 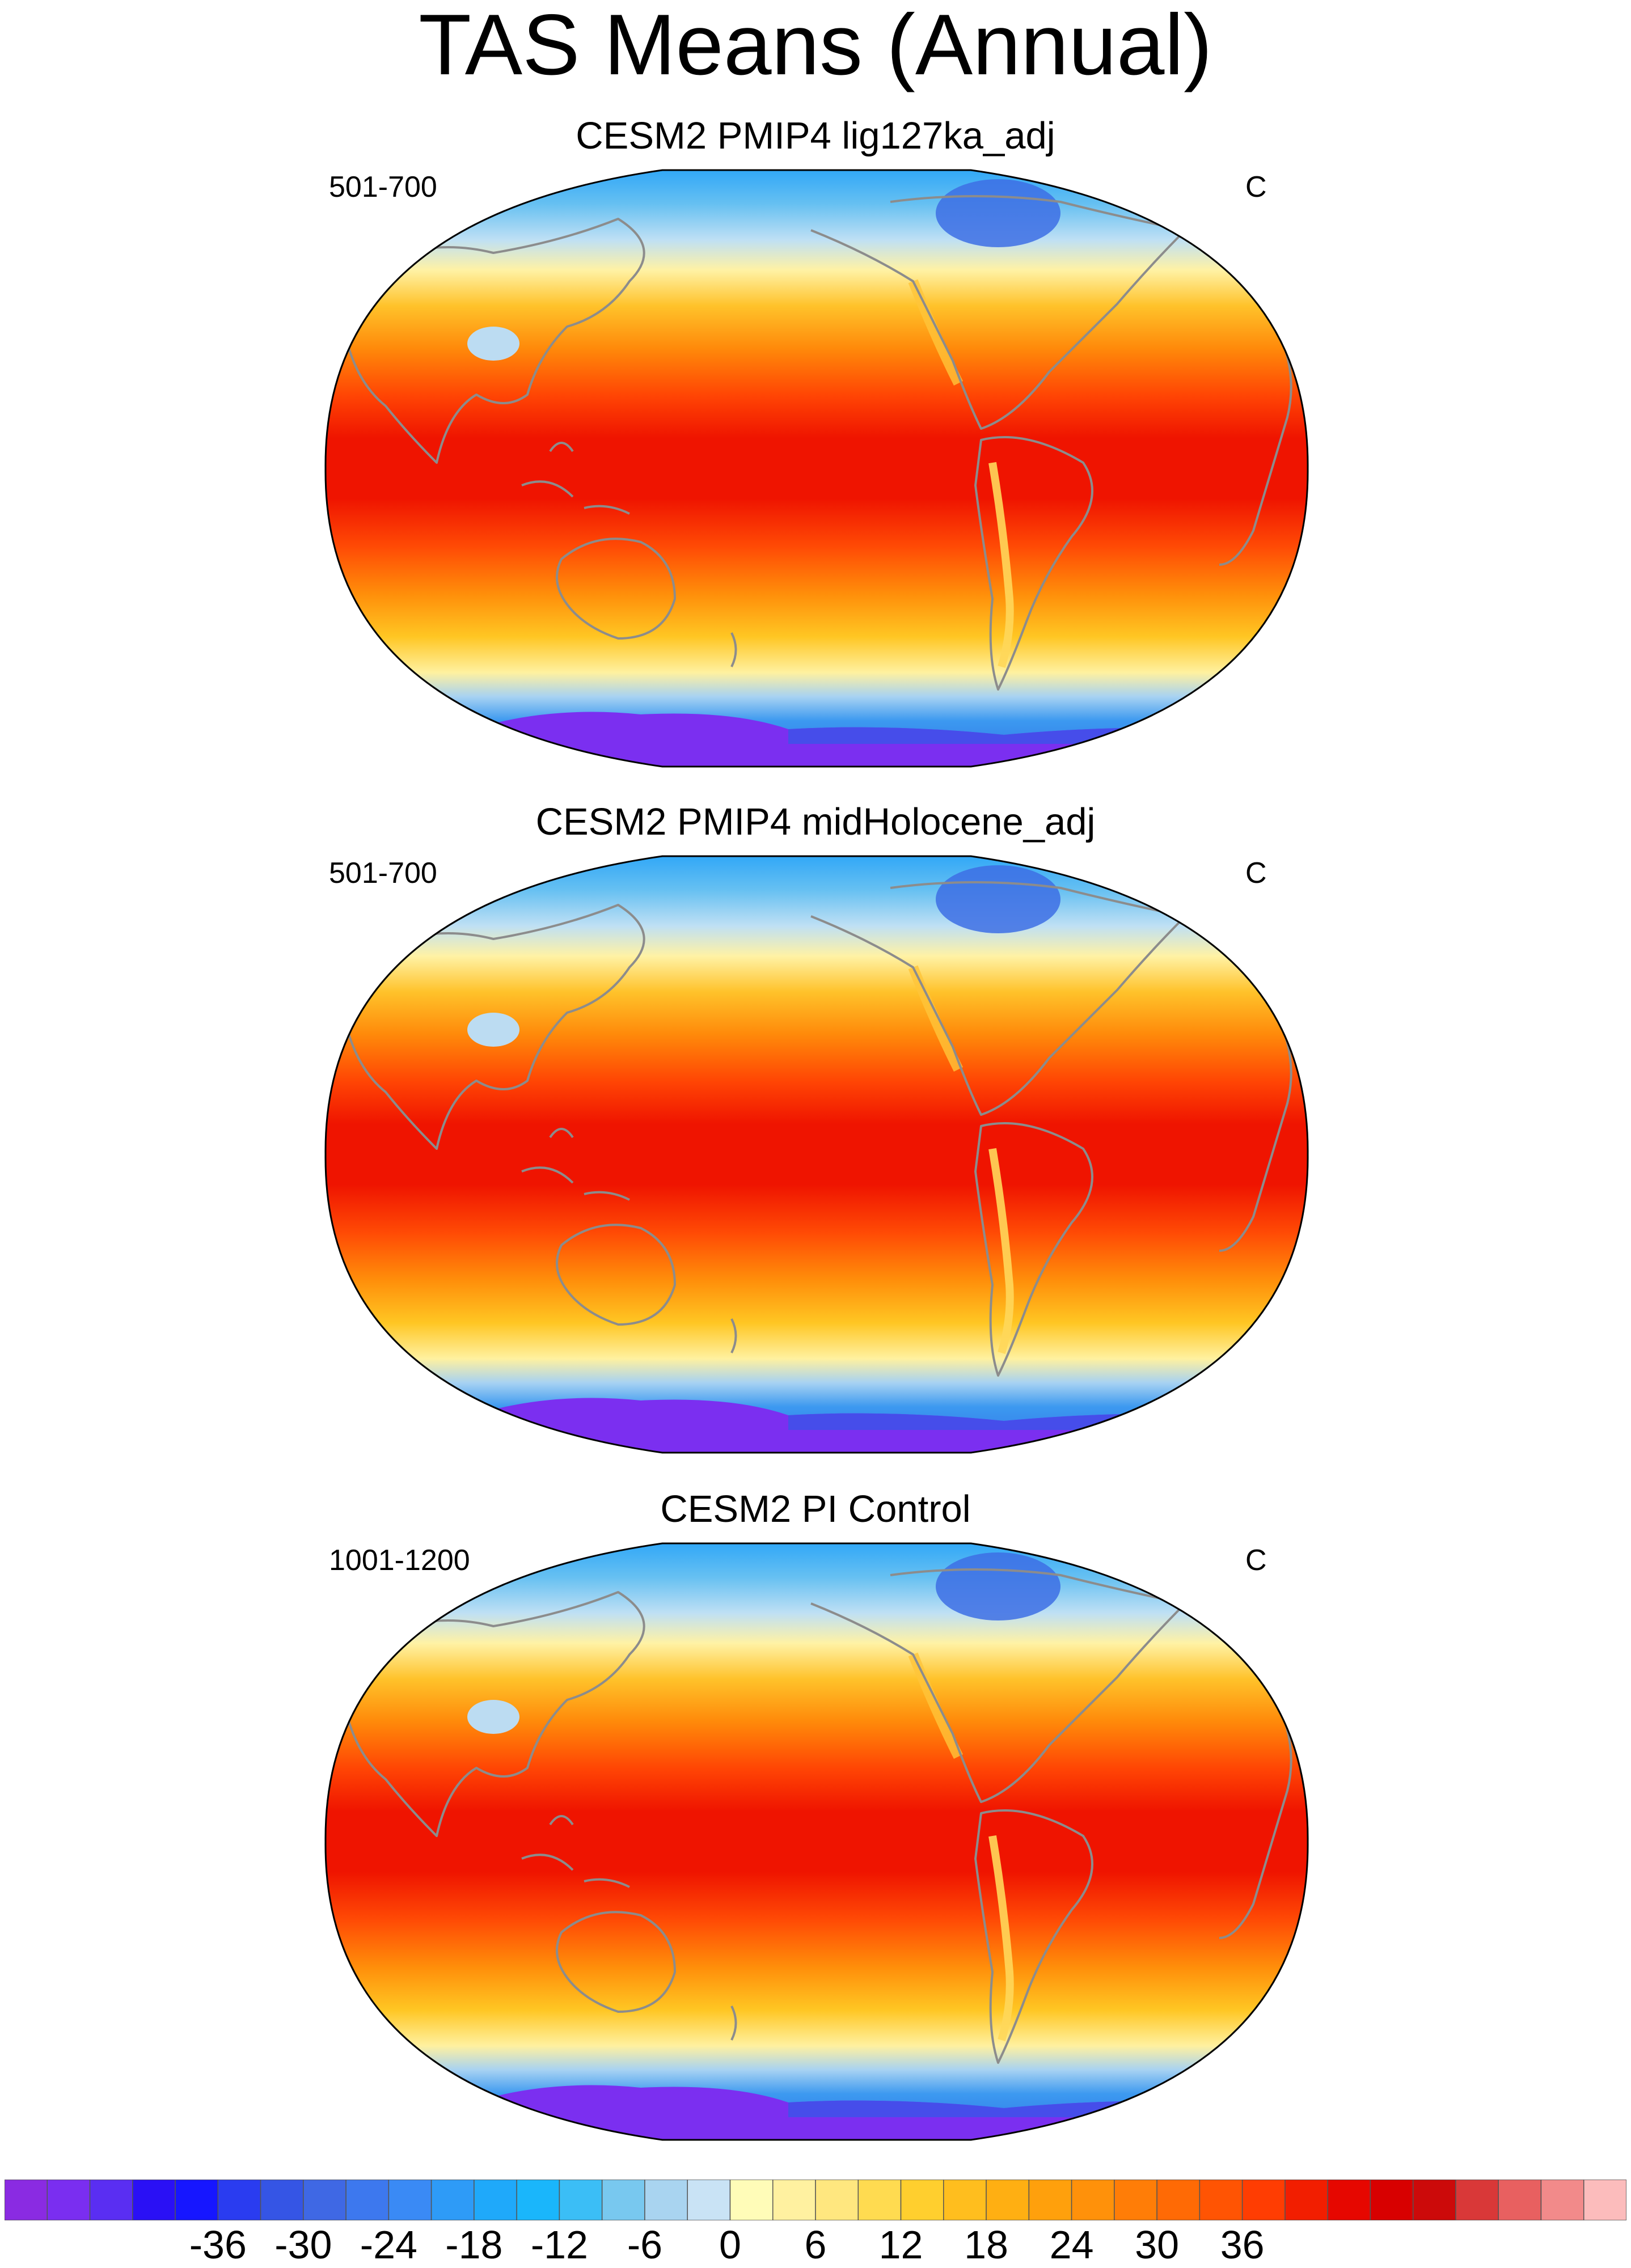 What do you see at coordinates (900, 2245) in the screenshot?
I see `colorbar-tick-label: 12` at bounding box center [900, 2245].